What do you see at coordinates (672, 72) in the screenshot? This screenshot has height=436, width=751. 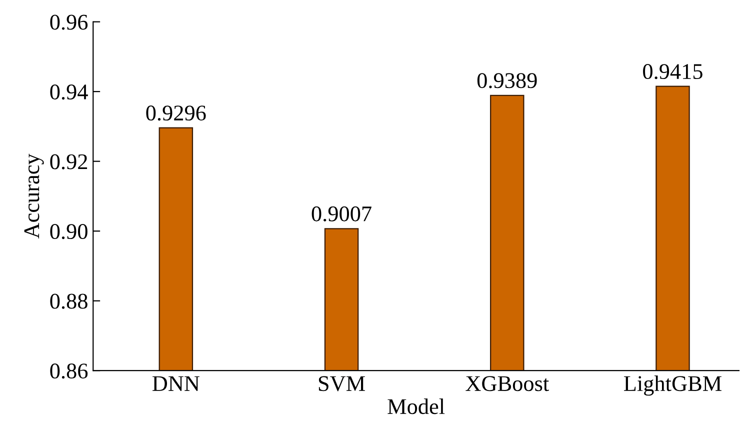 I see `data-label: 0.9415` at bounding box center [672, 72].